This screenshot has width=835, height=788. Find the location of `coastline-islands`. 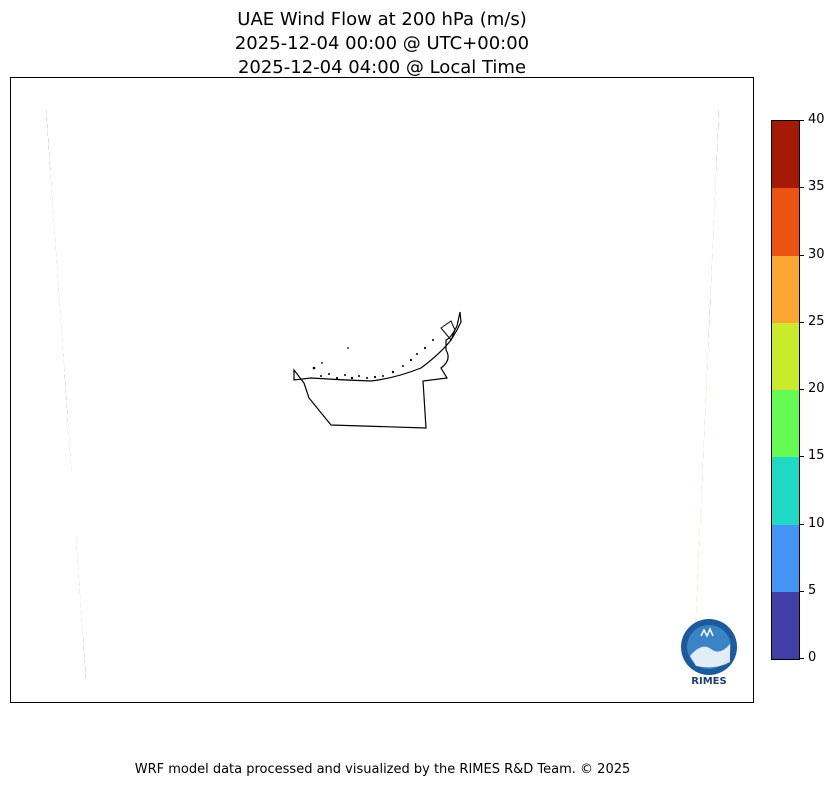

coastline-islands is located at coordinates (373, 359).